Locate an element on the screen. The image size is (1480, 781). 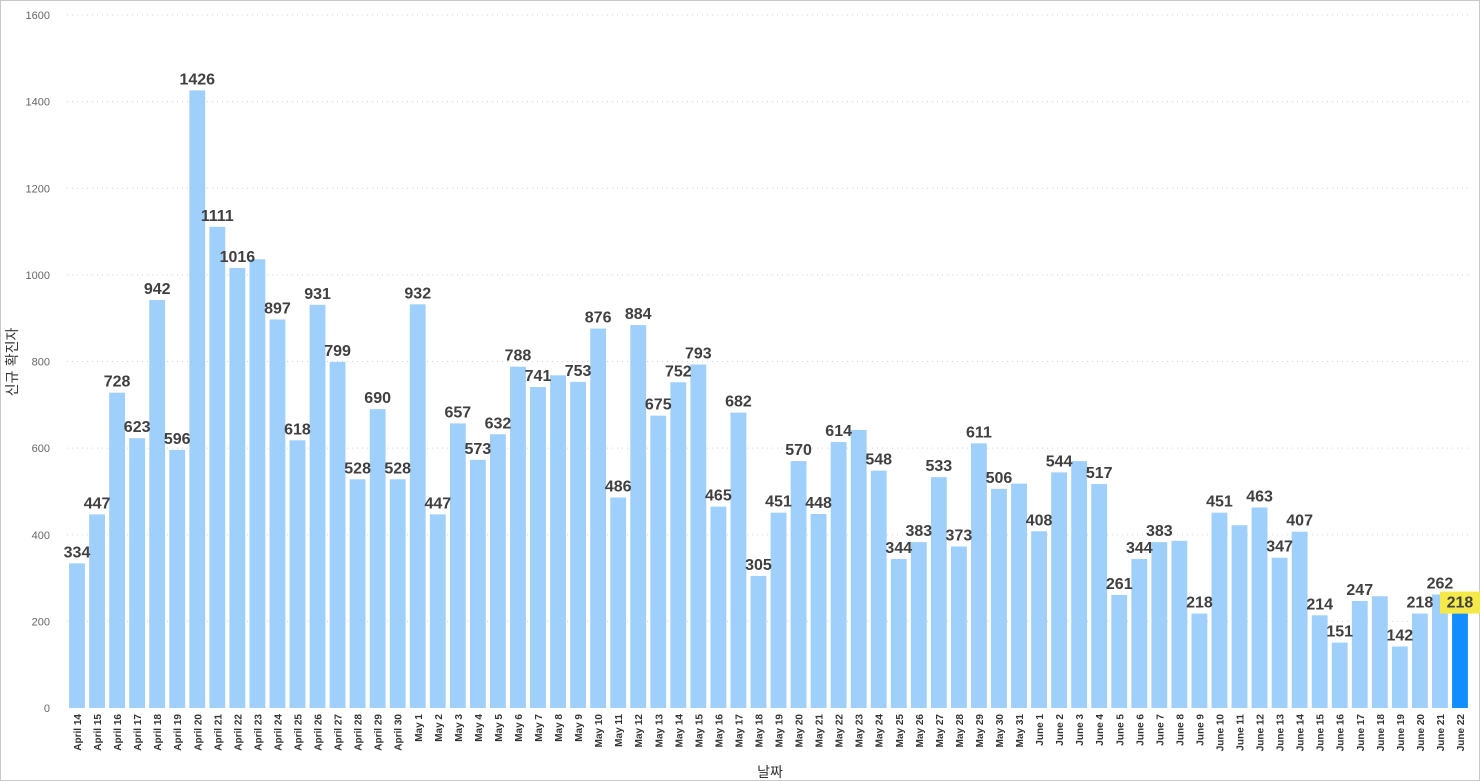
x-tick-label: April 22 is located at coordinates (238, 732).